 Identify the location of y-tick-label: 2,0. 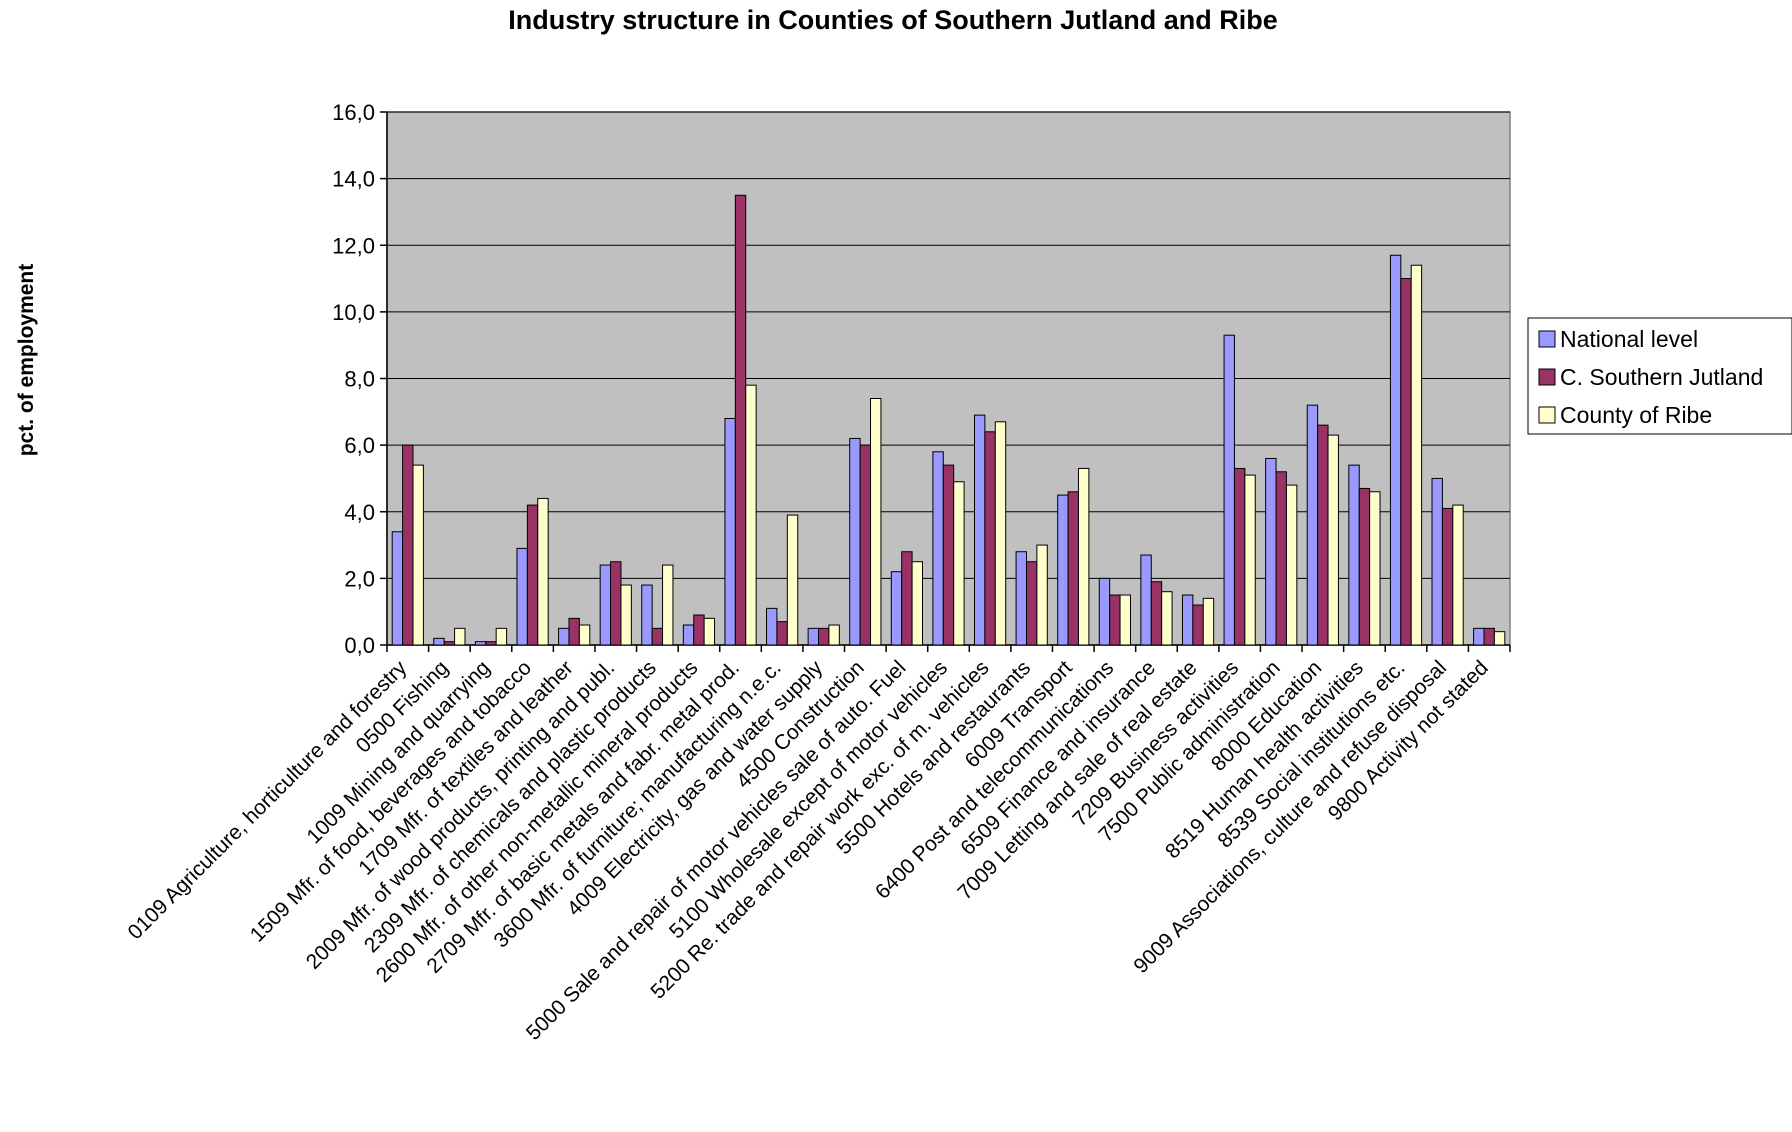
(359, 578).